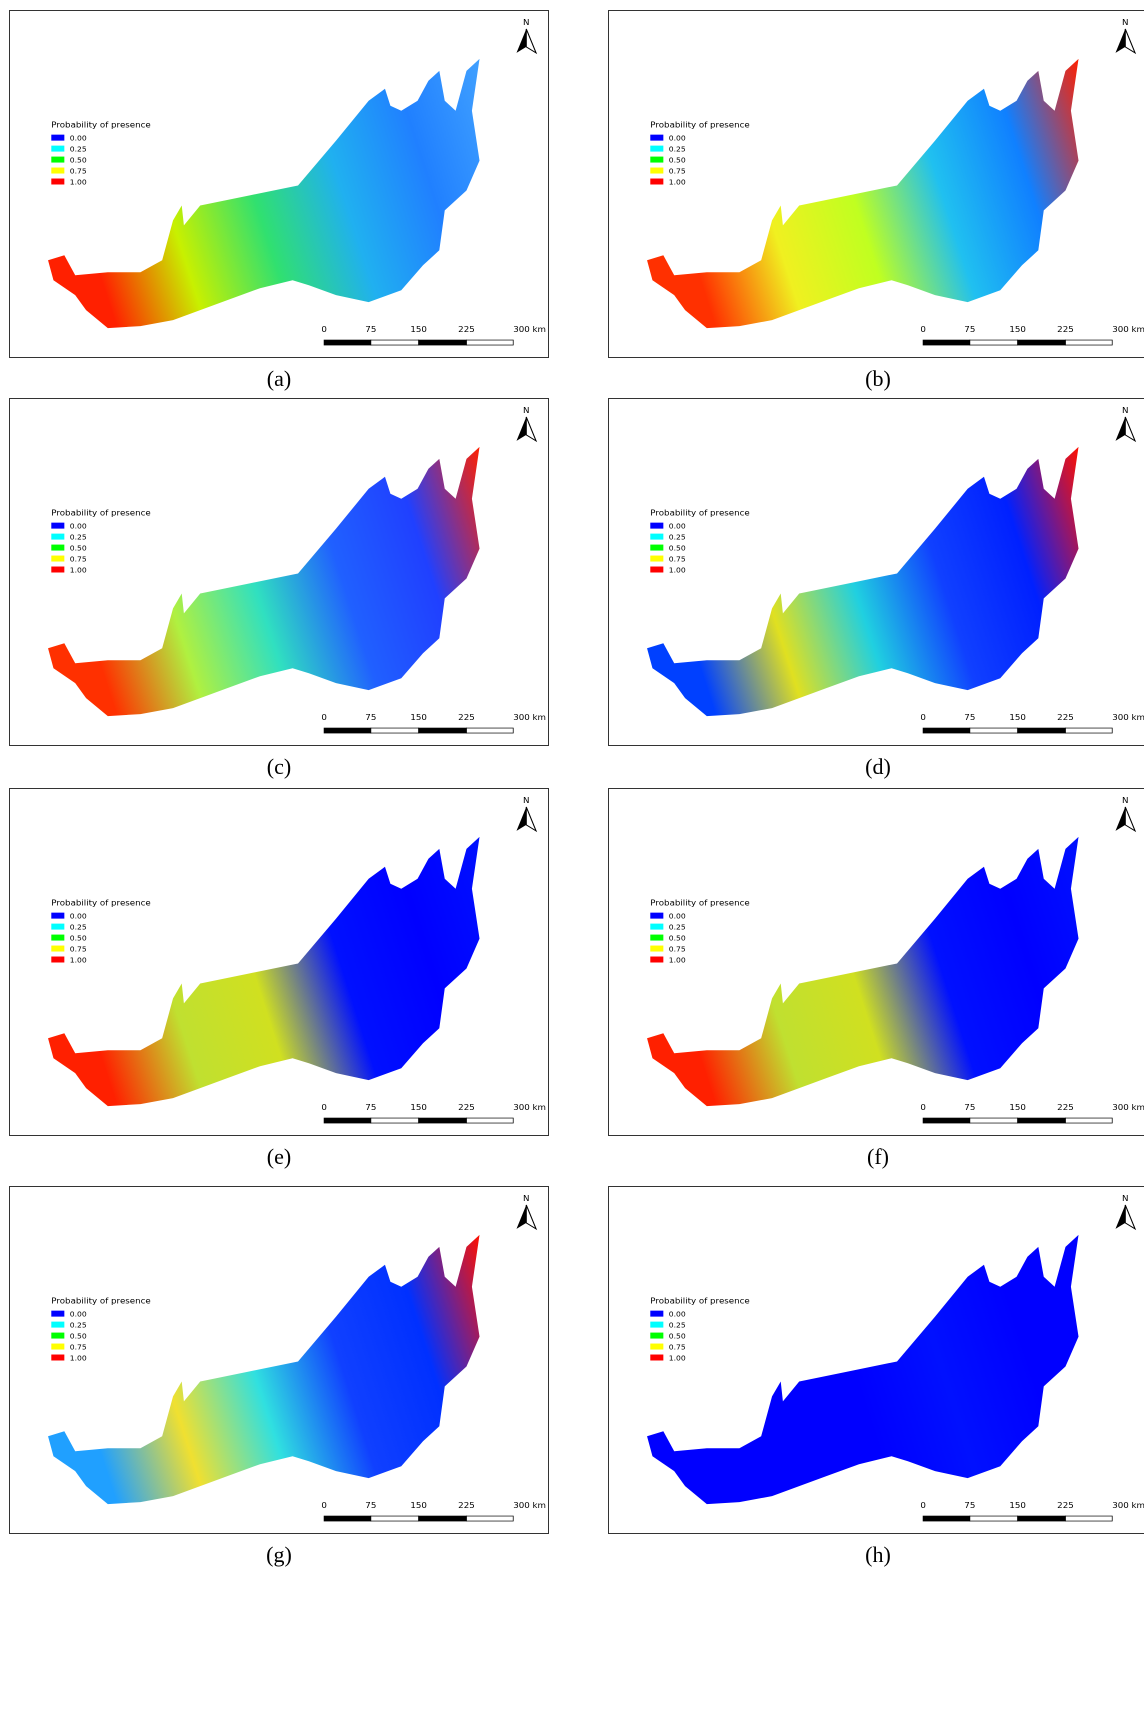 The height and width of the screenshot is (1716, 1144). Describe the element at coordinates (279, 766) in the screenshot. I see `panel-caption: (c)` at that location.